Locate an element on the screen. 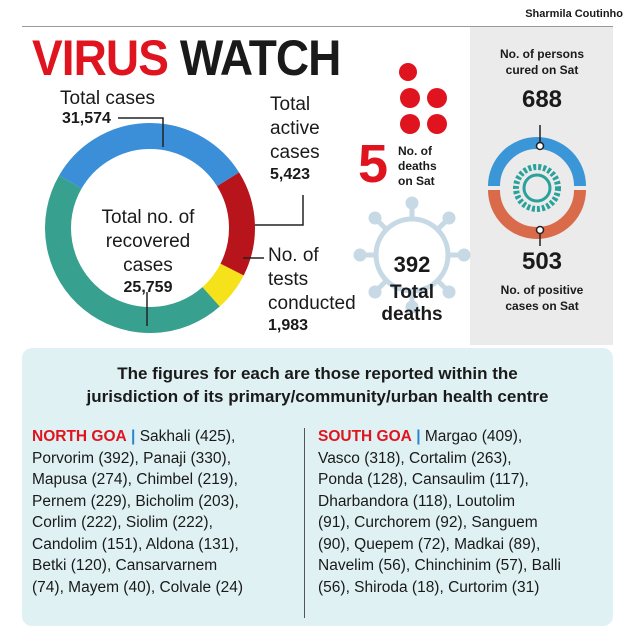  deaths-sat-label-2: deaths is located at coordinates (417, 166).